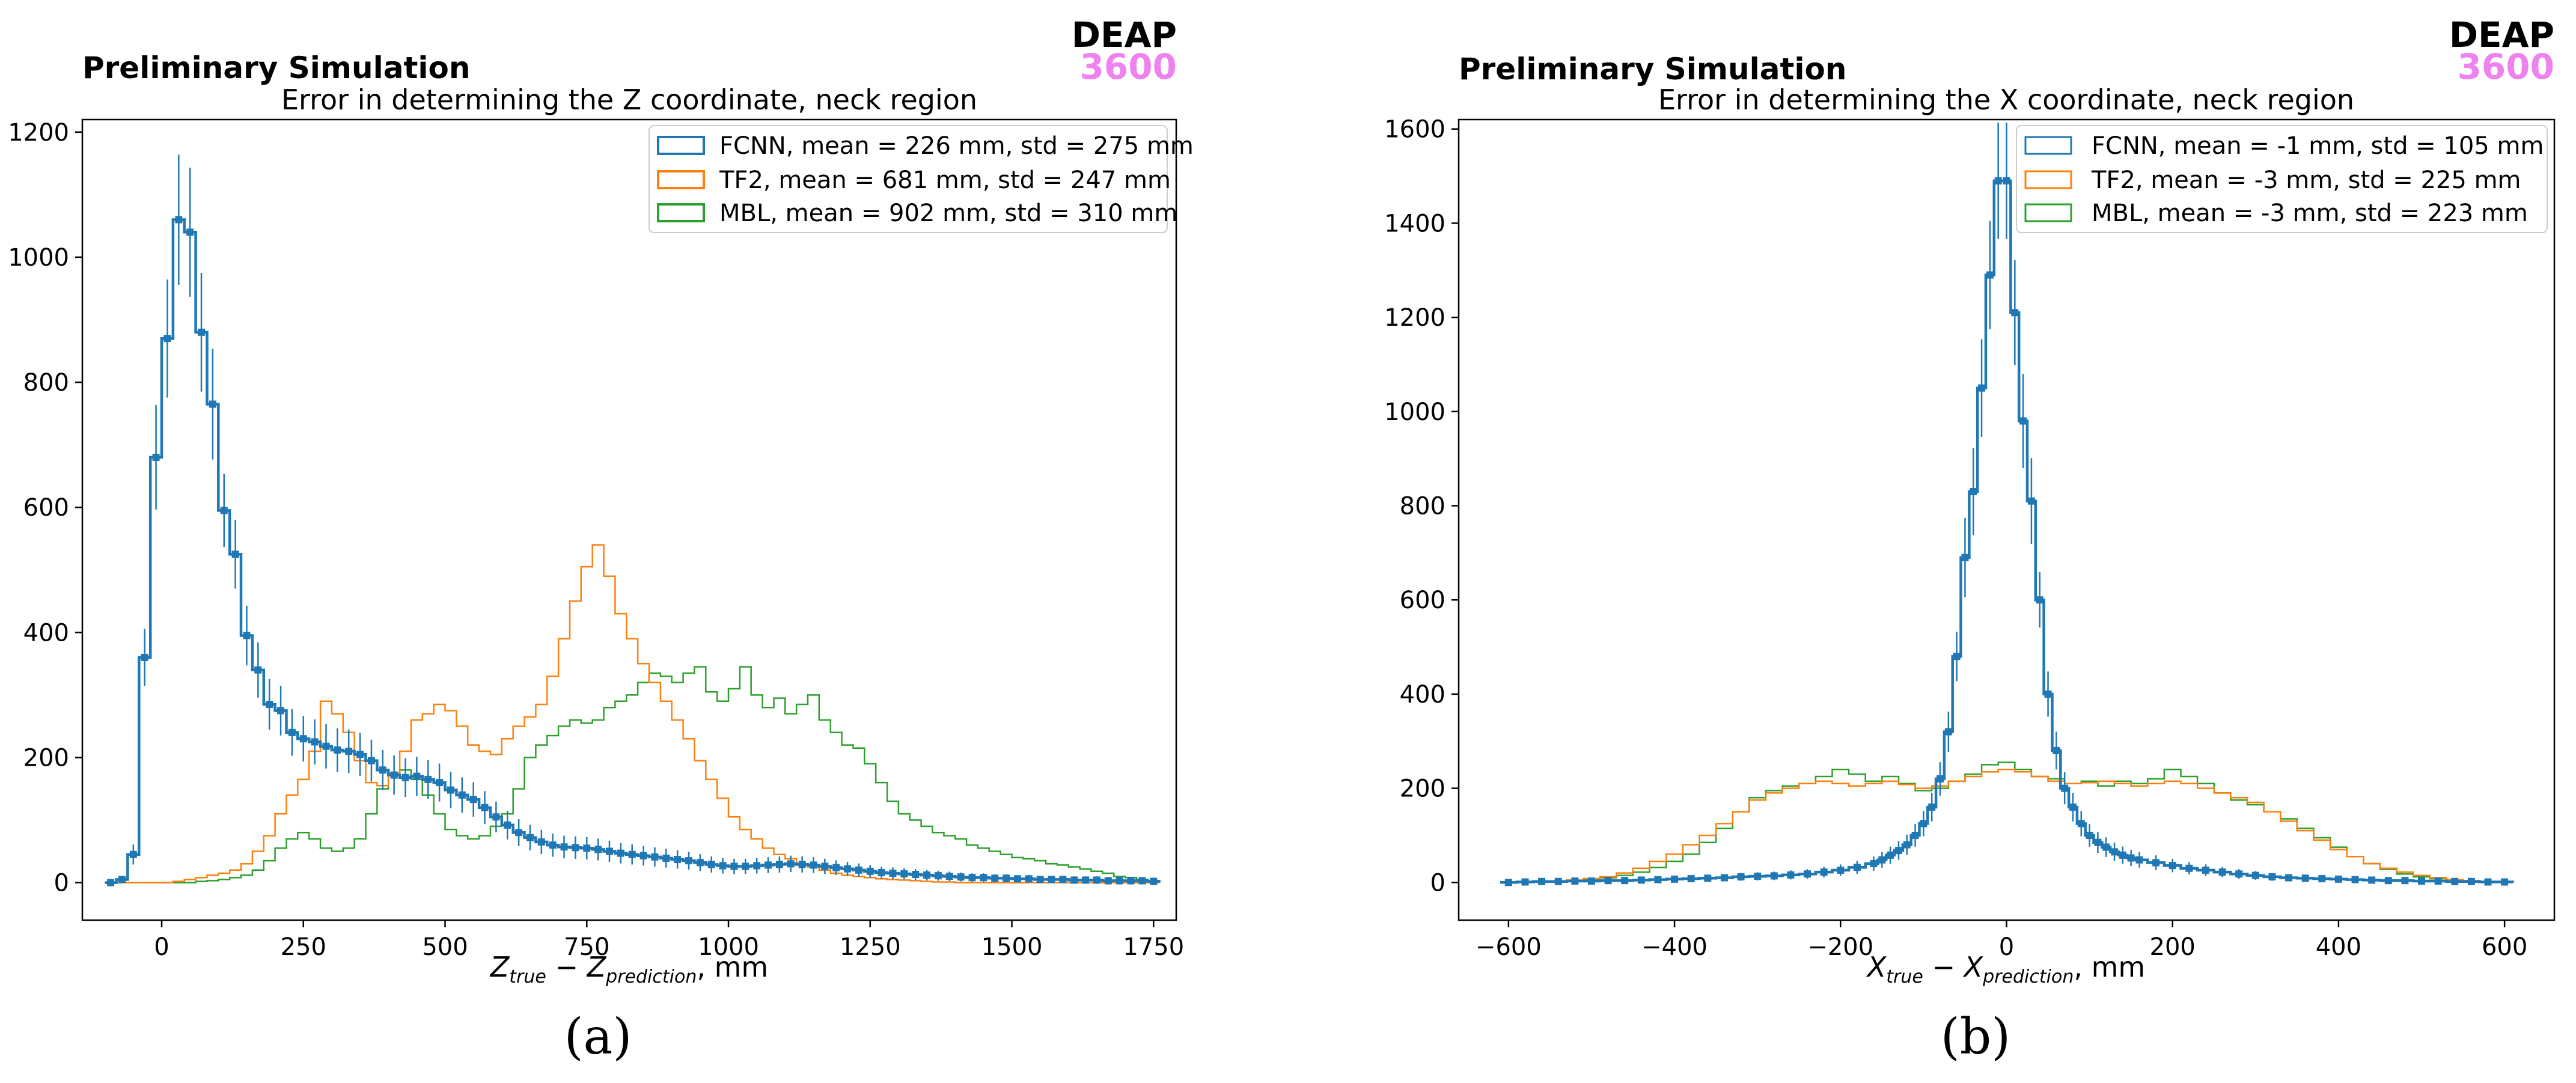 The height and width of the screenshot is (1083, 2576). Describe the element at coordinates (2506, 66) in the screenshot. I see `watermark-3600-b: 3600` at that location.